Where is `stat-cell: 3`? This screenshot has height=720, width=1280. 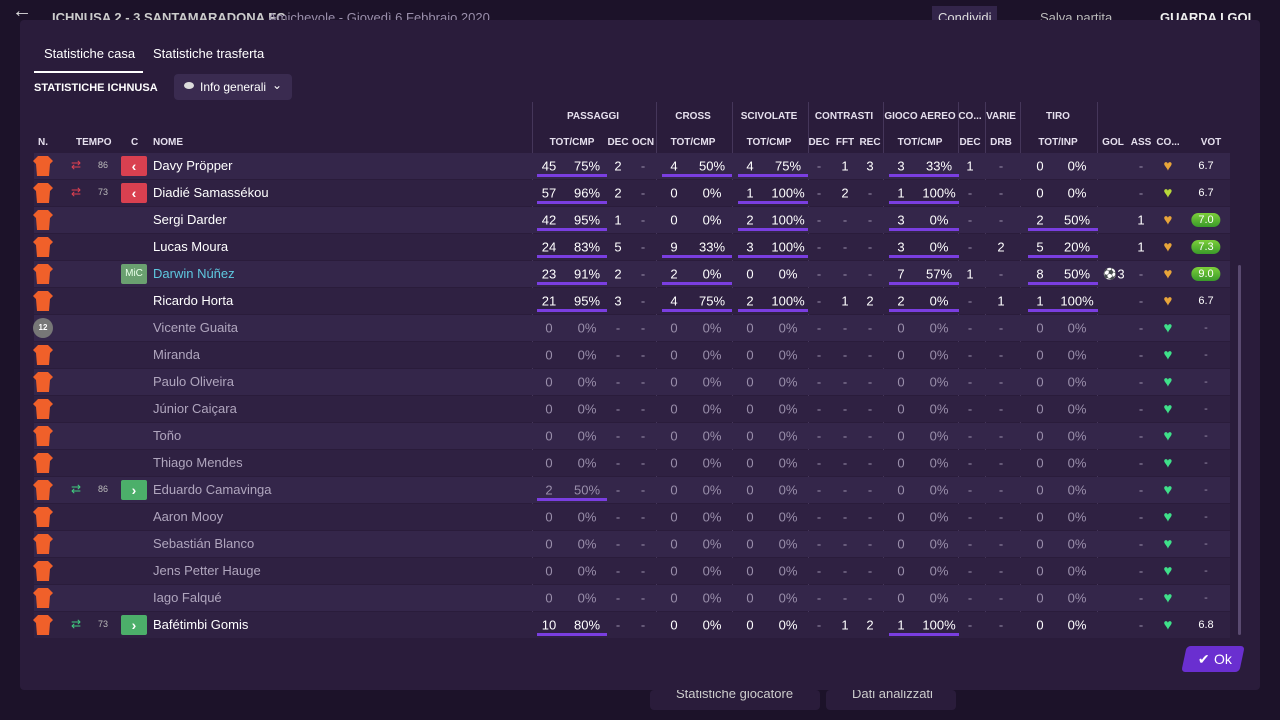 stat-cell: 3 is located at coordinates (901, 166).